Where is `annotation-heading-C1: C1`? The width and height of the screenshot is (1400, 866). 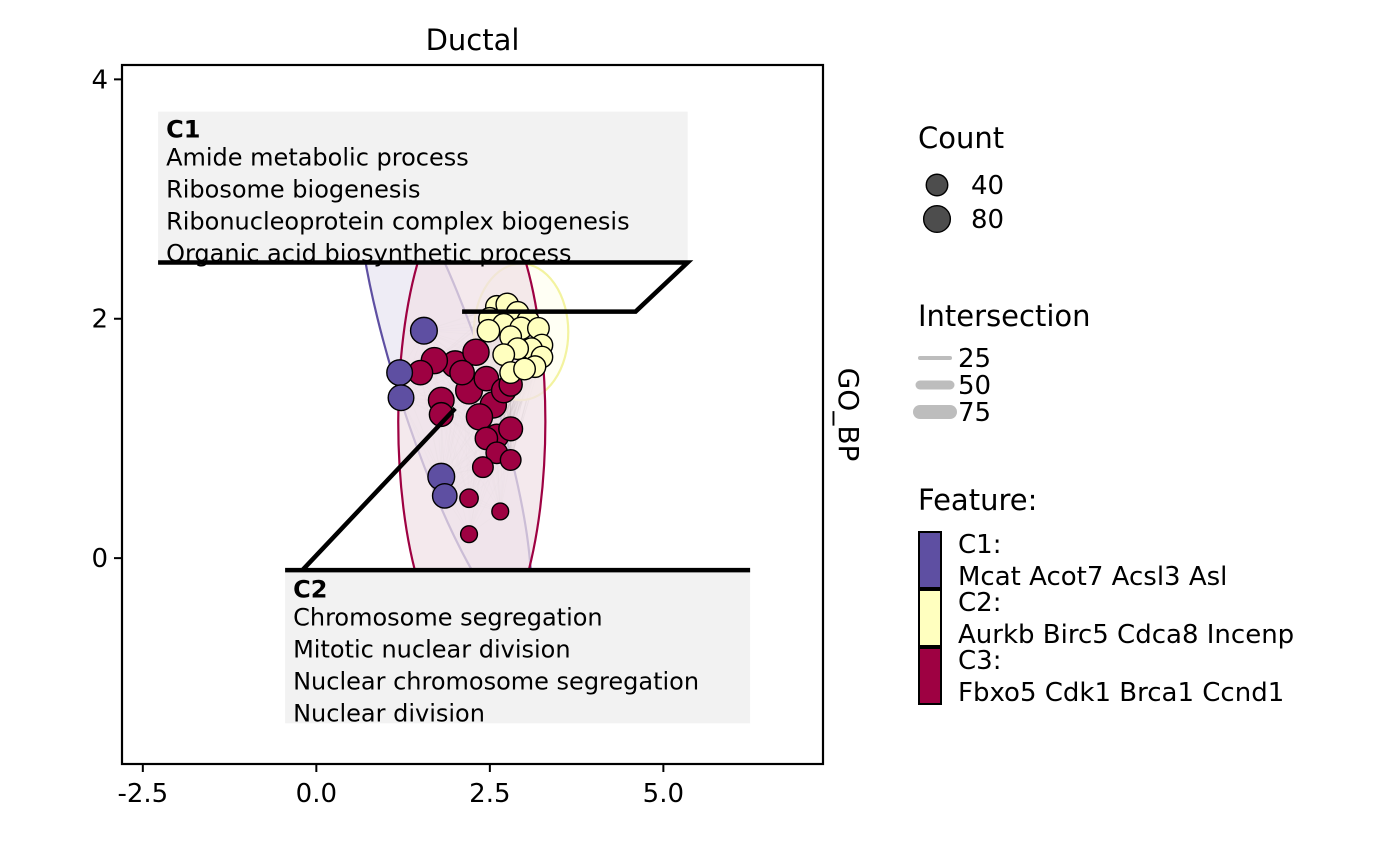
annotation-heading-C1: C1 is located at coordinates (183, 130).